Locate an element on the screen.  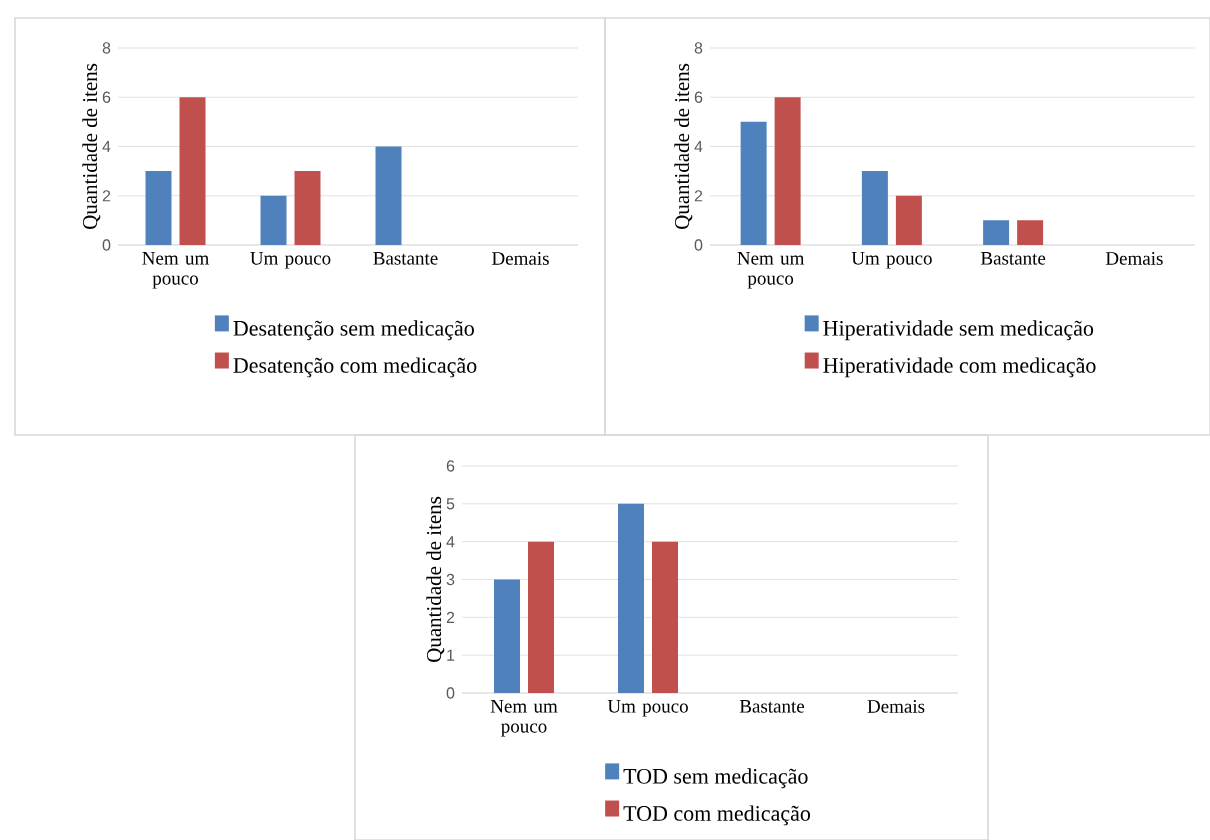
legend-label: Hiperatividade sem medicação is located at coordinates (958, 330).